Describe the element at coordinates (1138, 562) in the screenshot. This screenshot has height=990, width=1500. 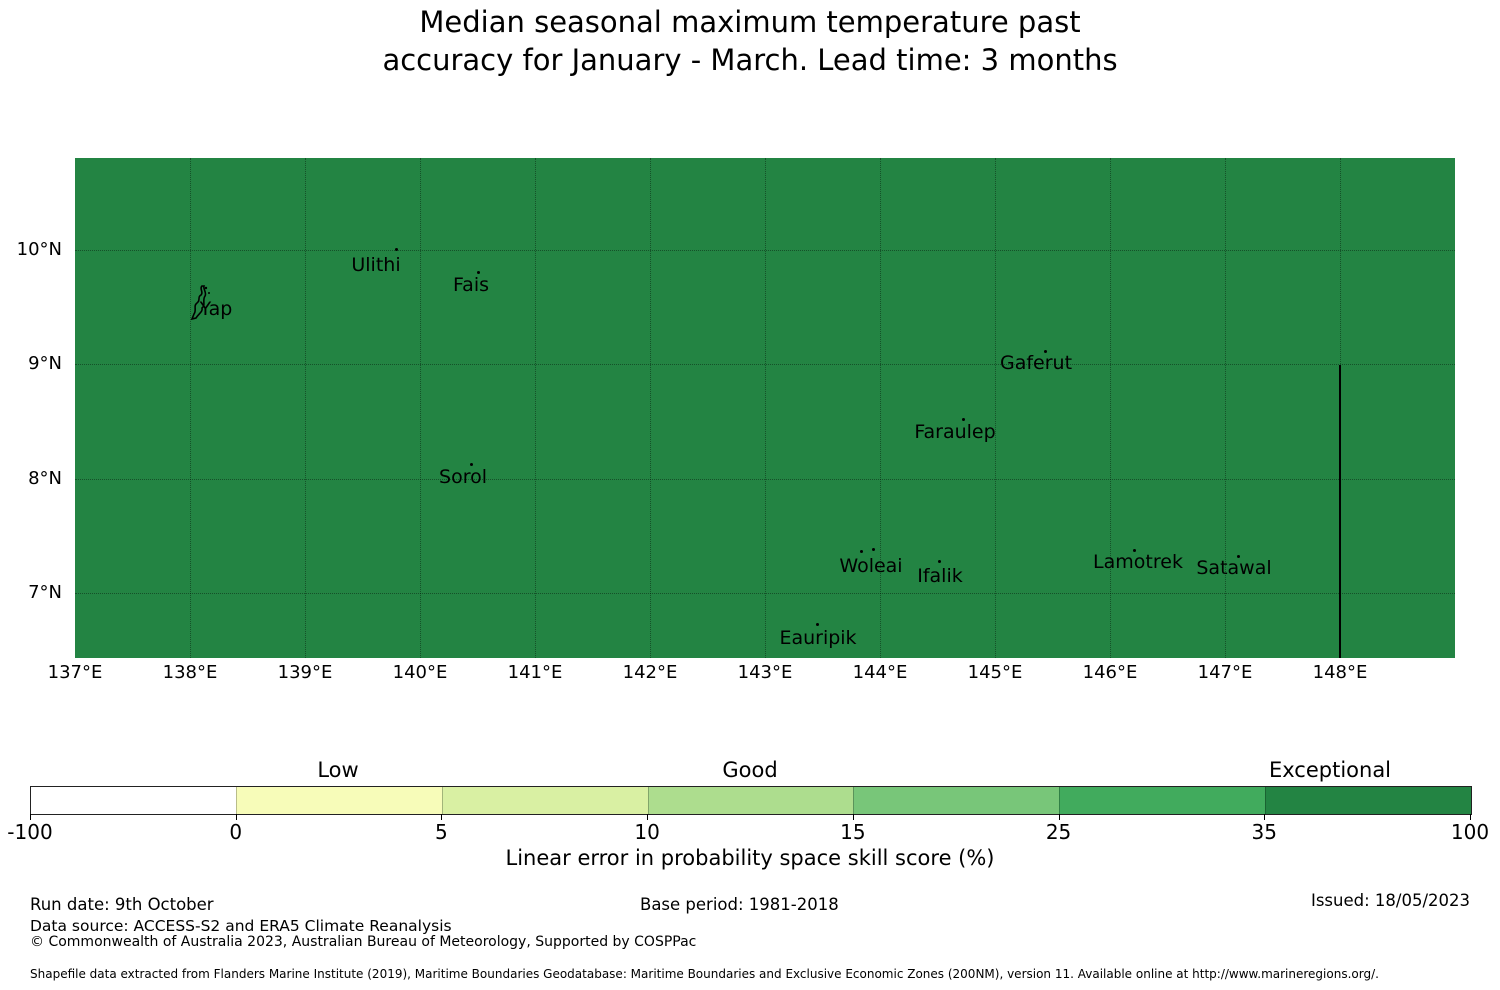
I see `island-label-lamotrek: Lamotrek` at that location.